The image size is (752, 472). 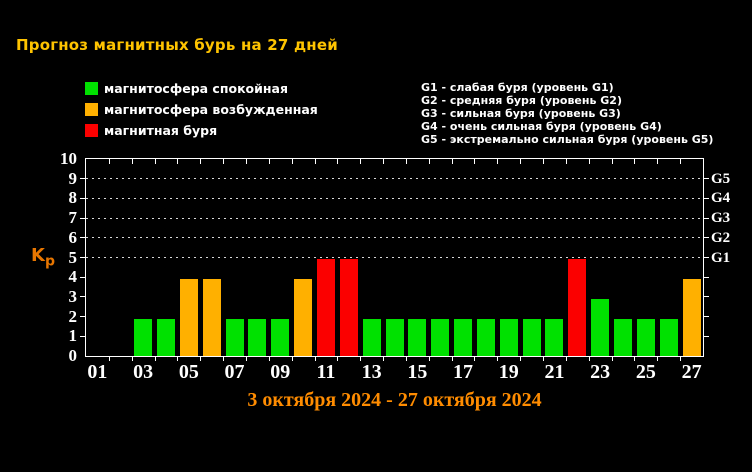 What do you see at coordinates (463, 372) in the screenshot?
I see `x-axis-day-label-17: 17` at bounding box center [463, 372].